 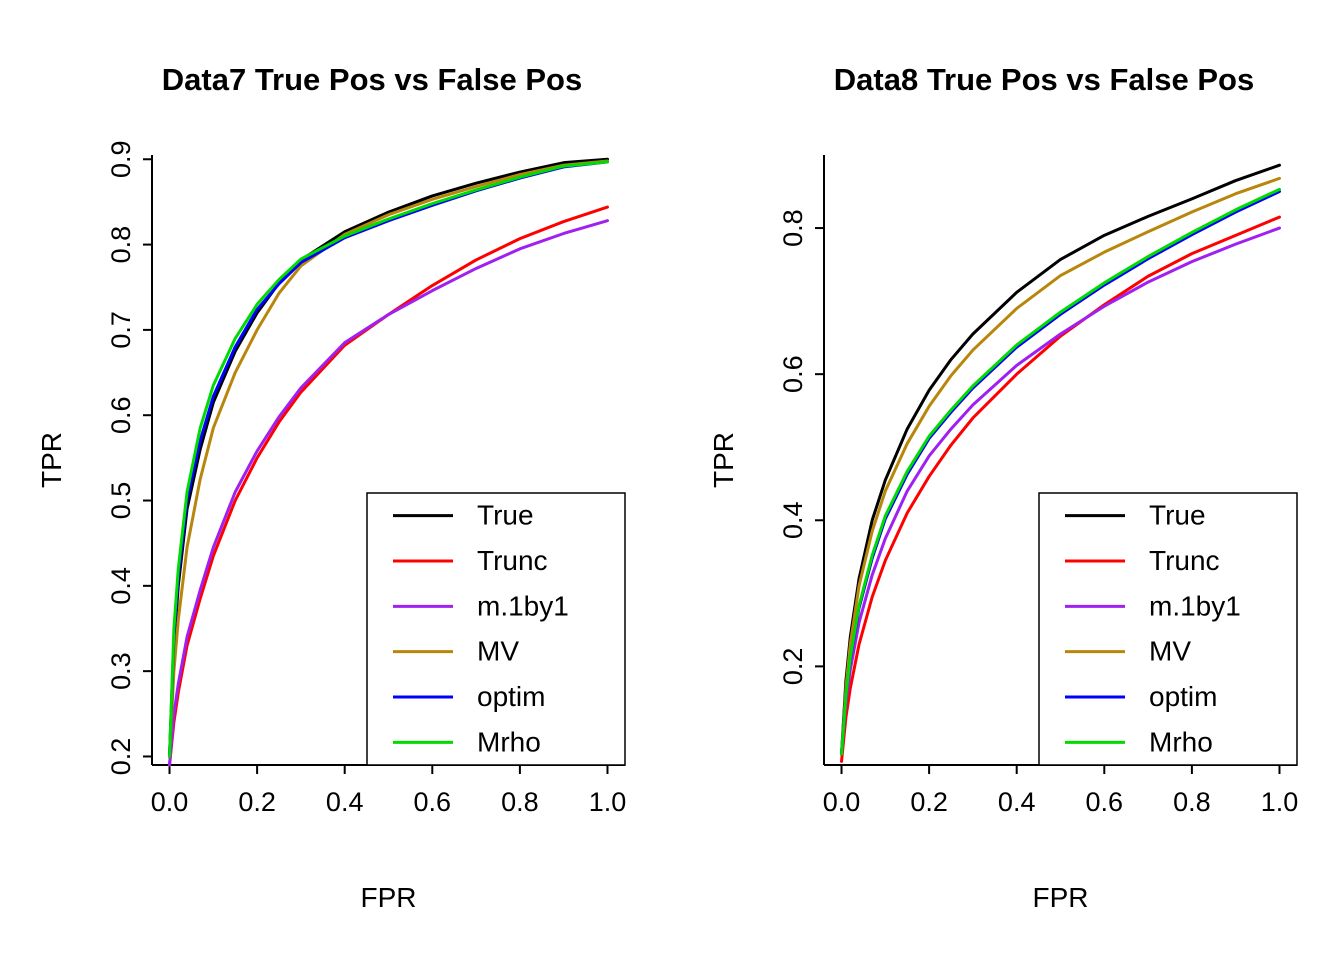 What do you see at coordinates (121, 159) in the screenshot?
I see `y-tick-label: 0.9` at bounding box center [121, 159].